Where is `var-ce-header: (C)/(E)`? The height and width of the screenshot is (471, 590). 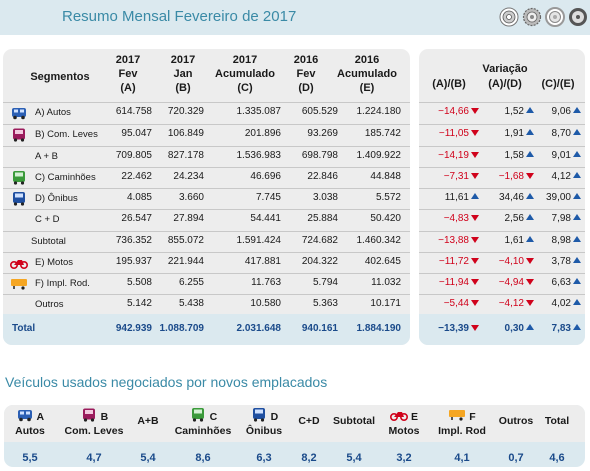
var-ce-header: (C)/(E) is located at coordinates (558, 84).